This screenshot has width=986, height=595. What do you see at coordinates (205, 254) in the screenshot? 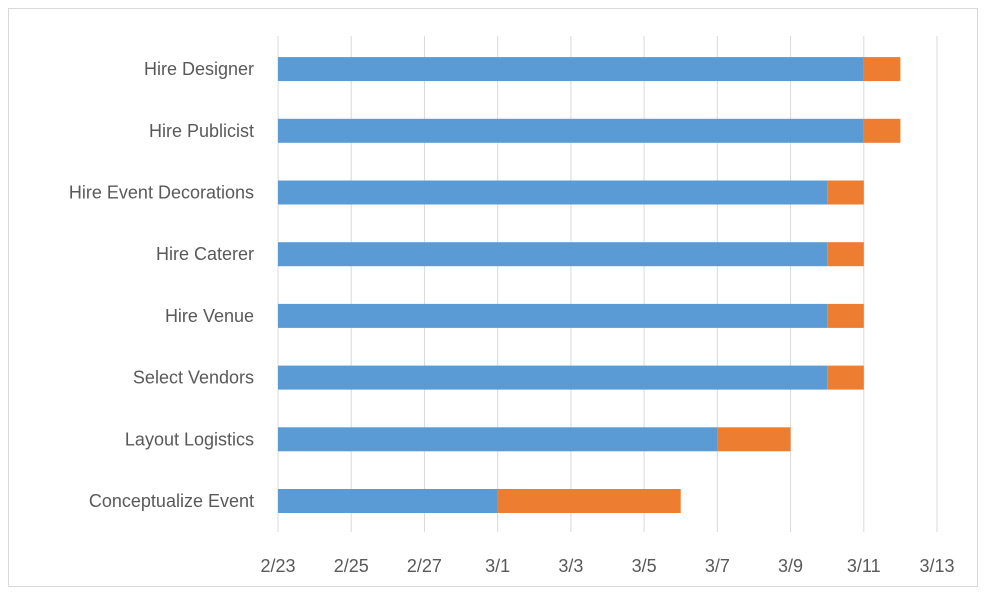
I see `category-label: Hire Caterer` at bounding box center [205, 254].